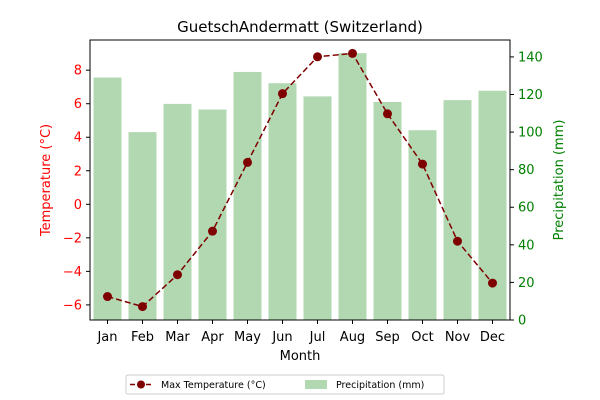 The height and width of the screenshot is (400, 600). Describe the element at coordinates (107, 297) in the screenshot. I see `point-jan` at that location.